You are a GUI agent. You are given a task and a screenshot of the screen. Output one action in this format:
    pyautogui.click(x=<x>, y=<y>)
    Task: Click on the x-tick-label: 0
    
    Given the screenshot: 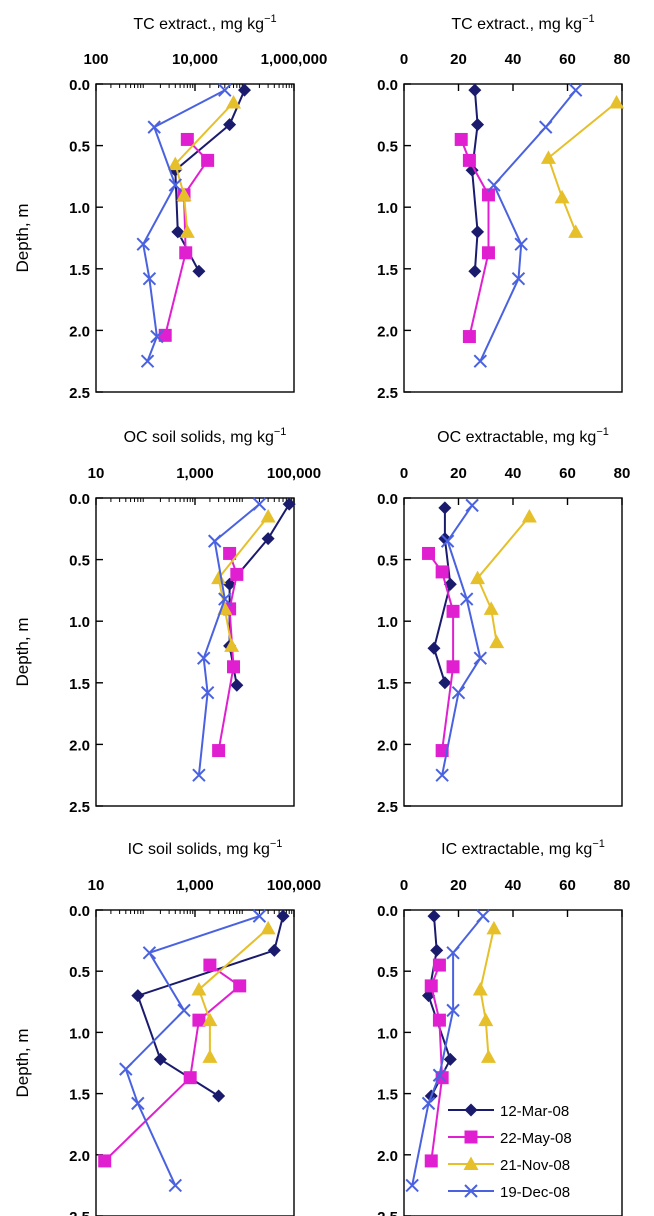 What is the action you would take?
    pyautogui.click(x=404, y=885)
    